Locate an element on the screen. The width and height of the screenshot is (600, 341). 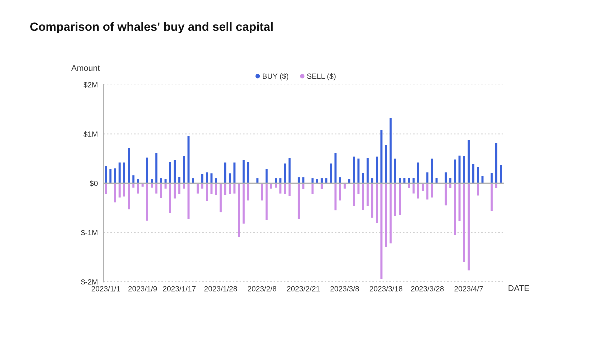
chart-title: Comparison of whales' buy and sell capital is located at coordinates (151, 28).